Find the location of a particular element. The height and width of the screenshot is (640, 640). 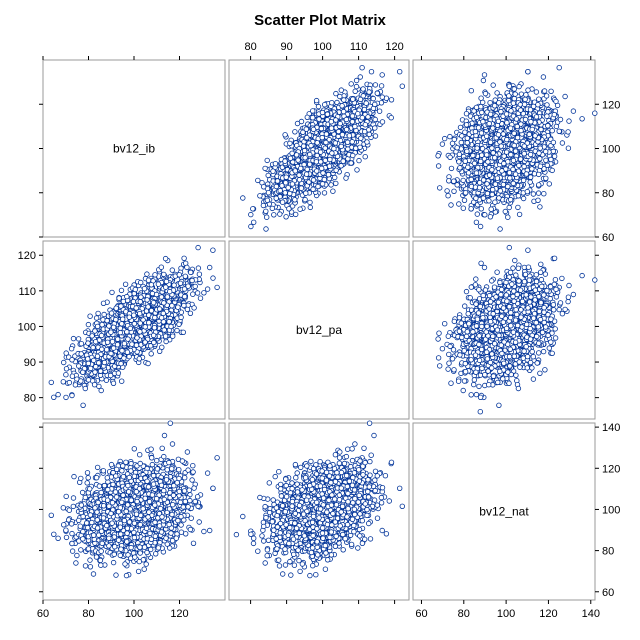

panel-bv12_pa-vs-bv12_pa is located at coordinates (319, 330).